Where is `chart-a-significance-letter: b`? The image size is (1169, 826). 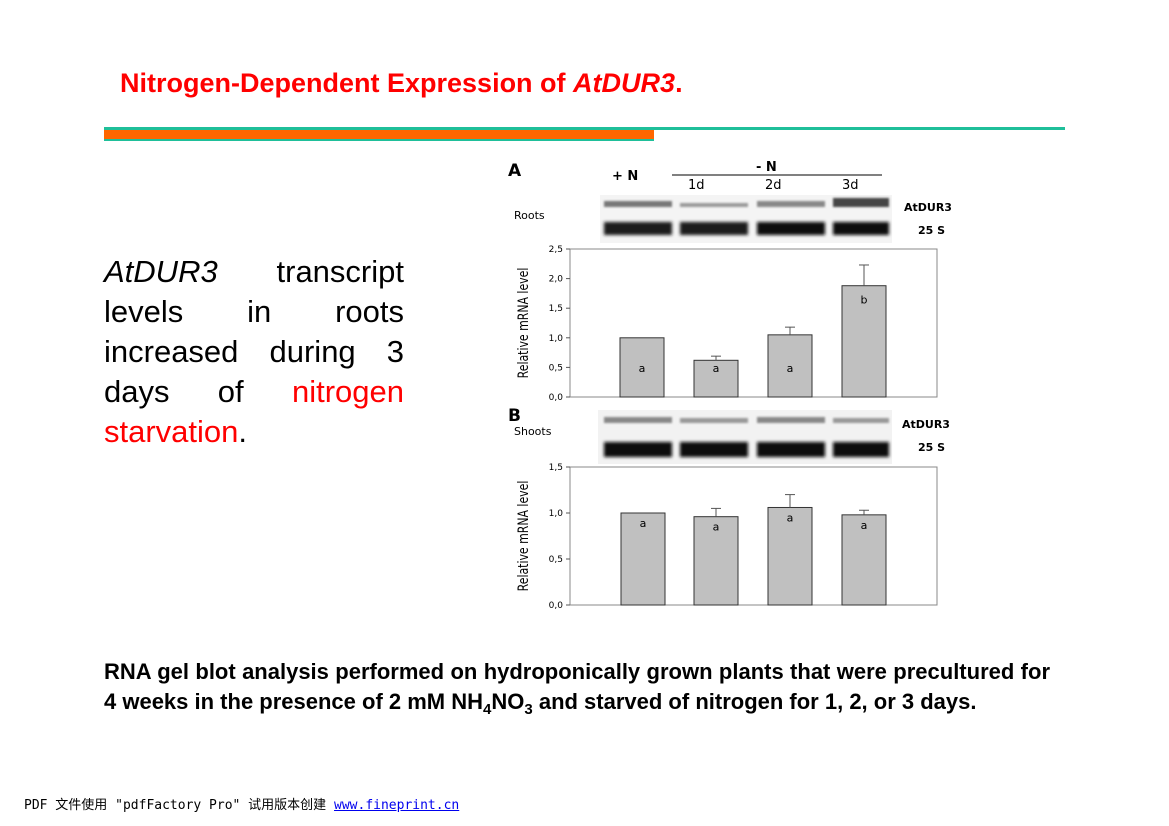
chart-a-significance-letter: b is located at coordinates (864, 300).